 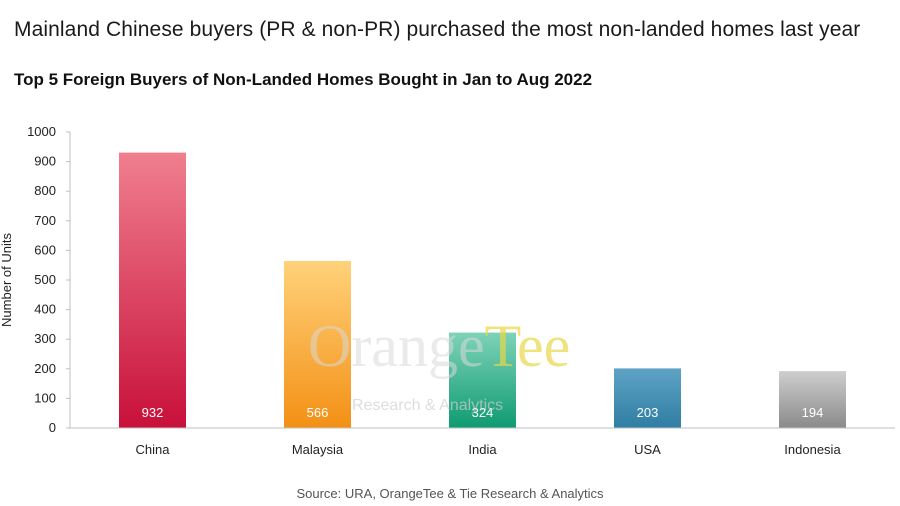 I want to click on data-label-indonesia: 194, so click(x=813, y=412).